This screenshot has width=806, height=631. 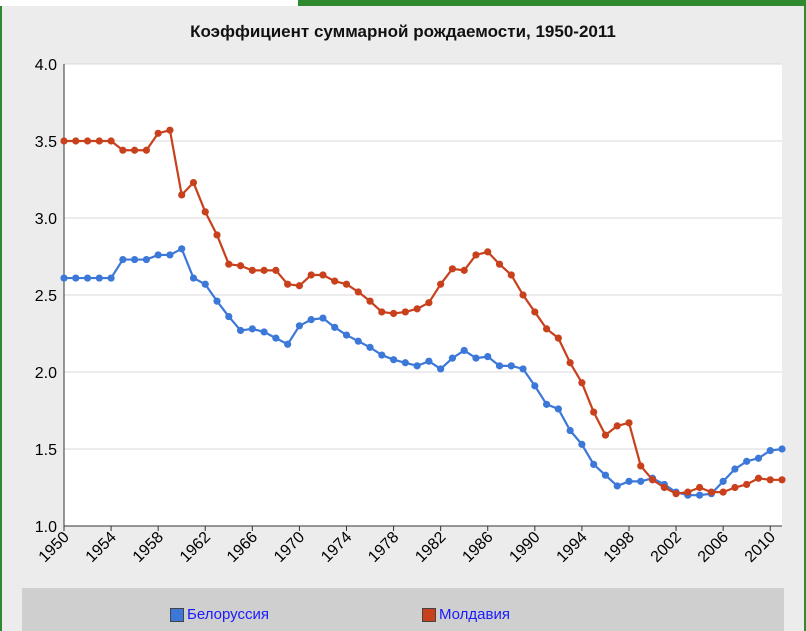 I want to click on legend-item-moldova: Молдавия, so click(x=466, y=614).